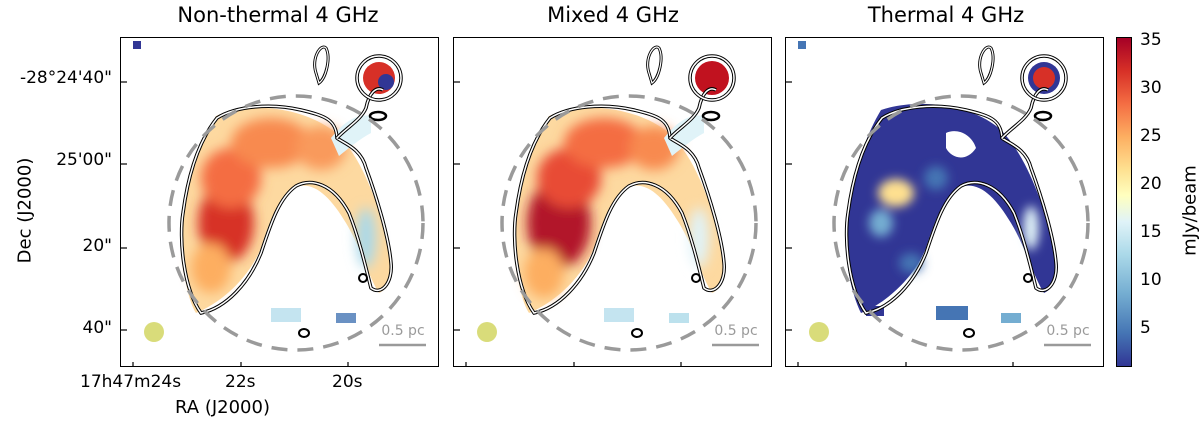 The height and width of the screenshot is (426, 1200). What do you see at coordinates (620, 215) in the screenshot?
I see `mixed-emission` at bounding box center [620, 215].